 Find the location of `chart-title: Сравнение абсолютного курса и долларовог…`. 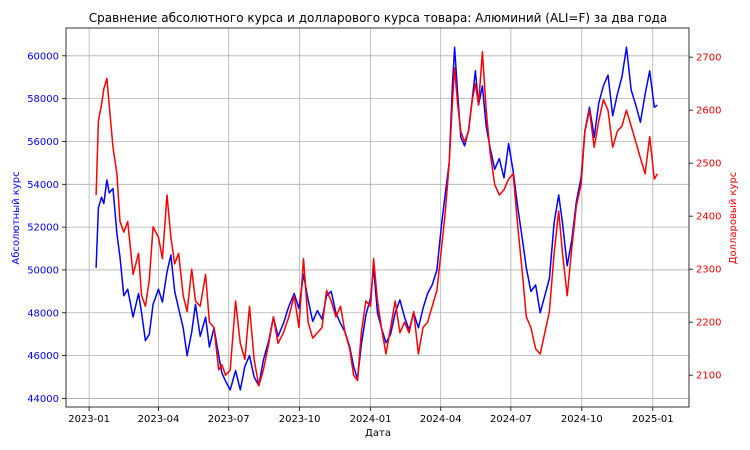

chart-title: Сравнение абсолютного курса и долларовог… is located at coordinates (378, 18).